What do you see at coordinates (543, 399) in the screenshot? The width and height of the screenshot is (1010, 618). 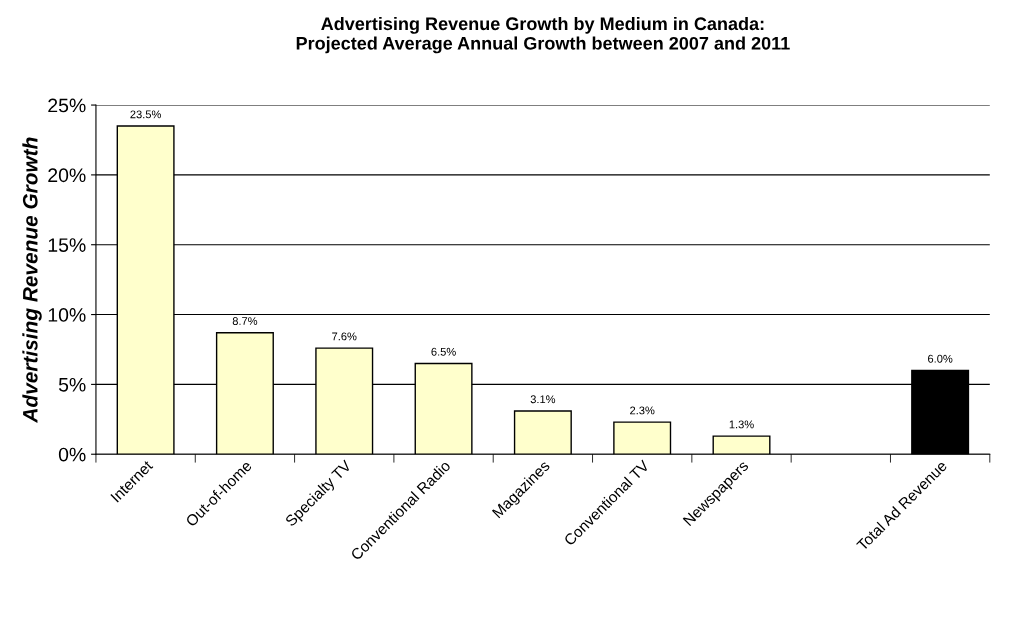 I see `data-label: 3.1%` at bounding box center [543, 399].